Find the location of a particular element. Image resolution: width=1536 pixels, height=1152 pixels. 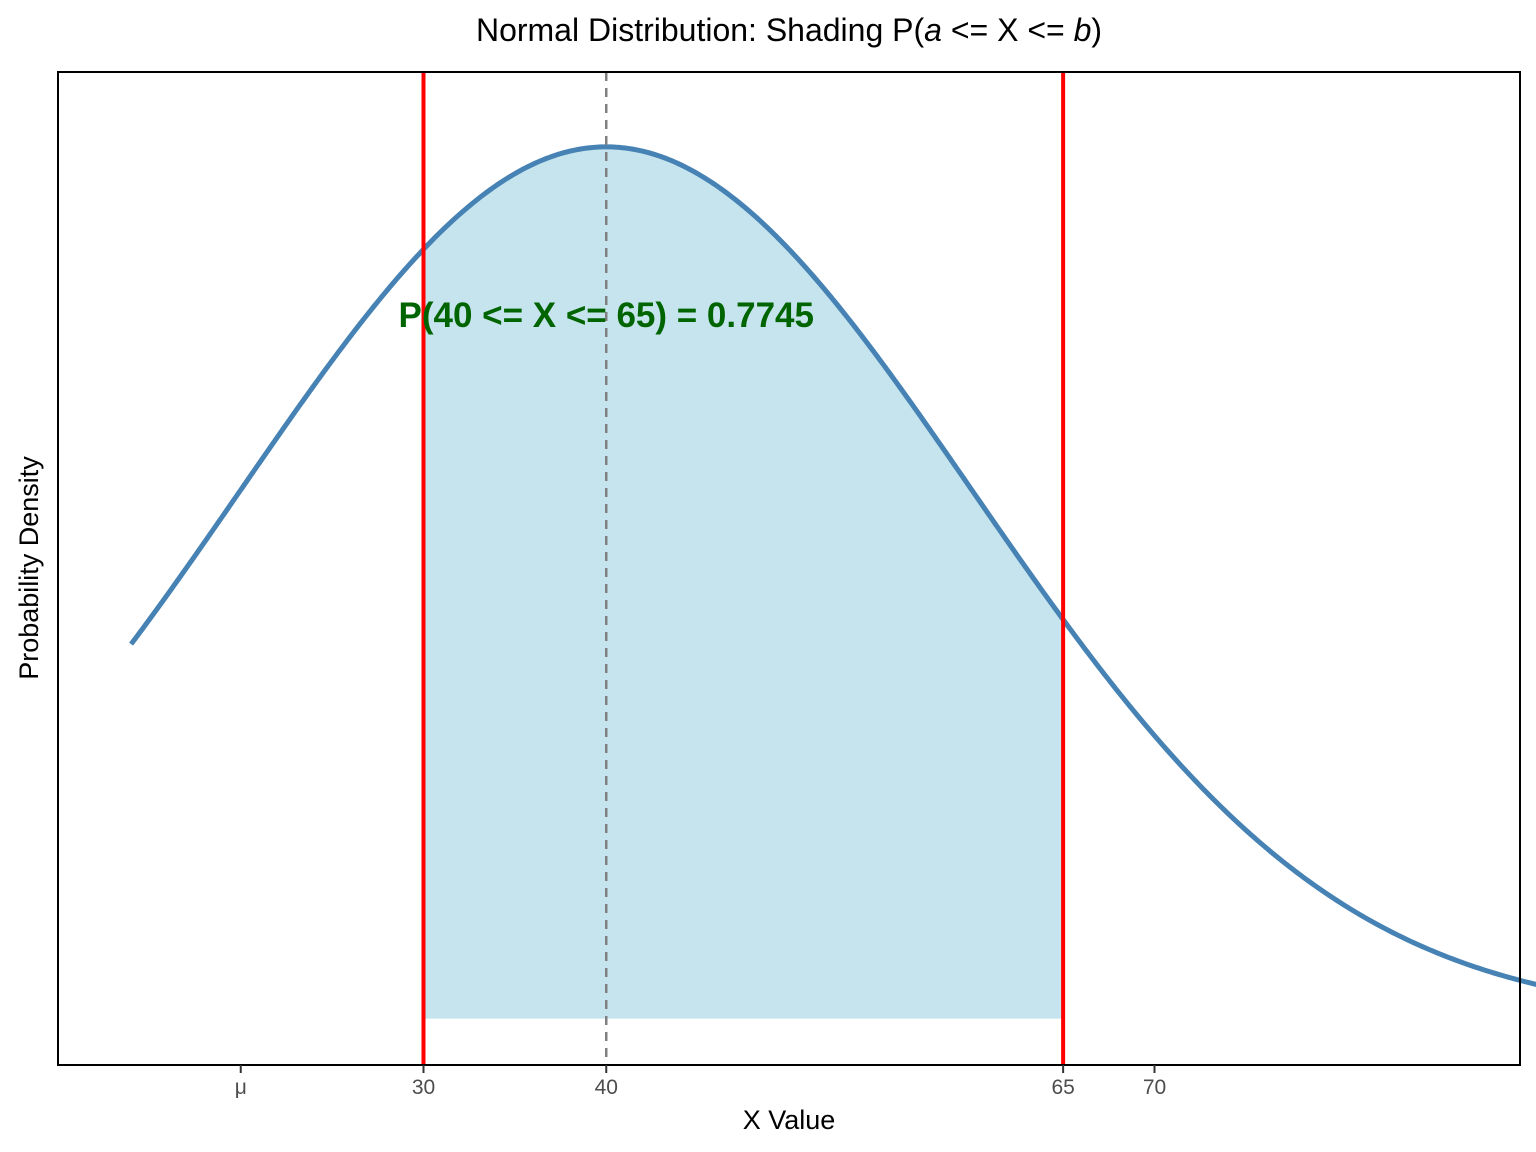

x-tick-label: 40 is located at coordinates (606, 1087).